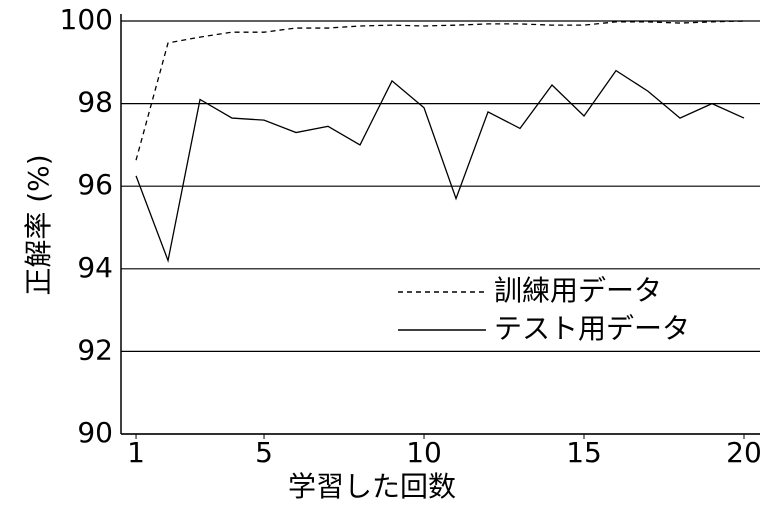  What do you see at coordinates (95, 349) in the screenshot?
I see `y-tick-label: 92` at bounding box center [95, 349].